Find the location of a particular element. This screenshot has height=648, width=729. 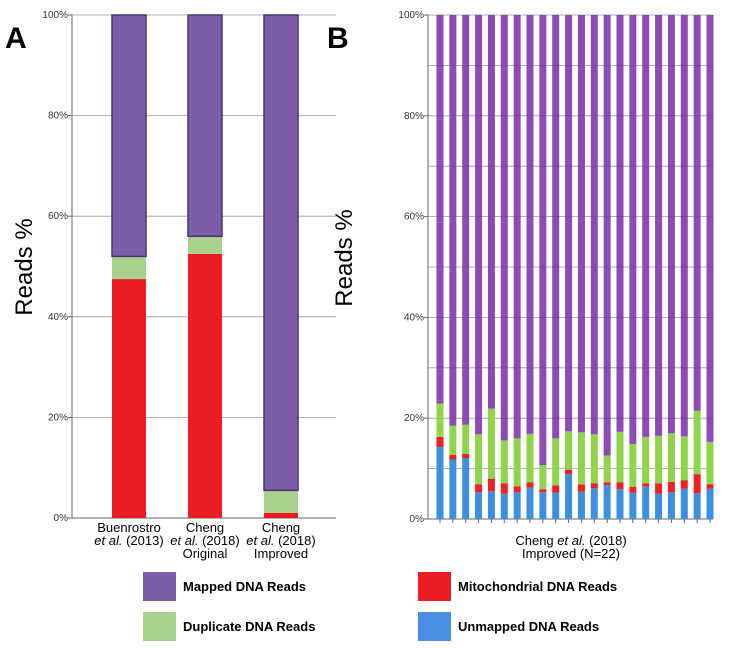

legend-label: Unmapped DNA Reads is located at coordinates (528, 626).